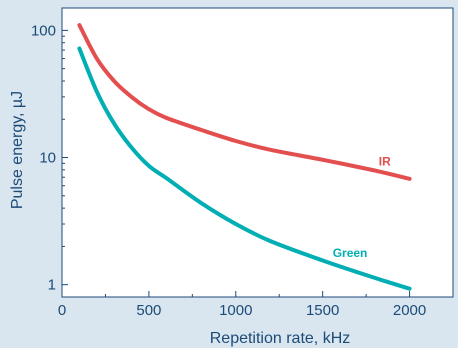  I want to click on x-tick-label: 0, so click(62, 310).